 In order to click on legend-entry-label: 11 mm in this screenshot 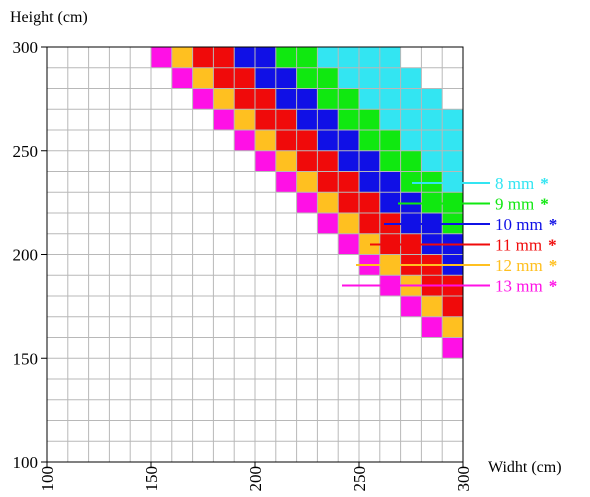, I will do `click(518, 245)`.